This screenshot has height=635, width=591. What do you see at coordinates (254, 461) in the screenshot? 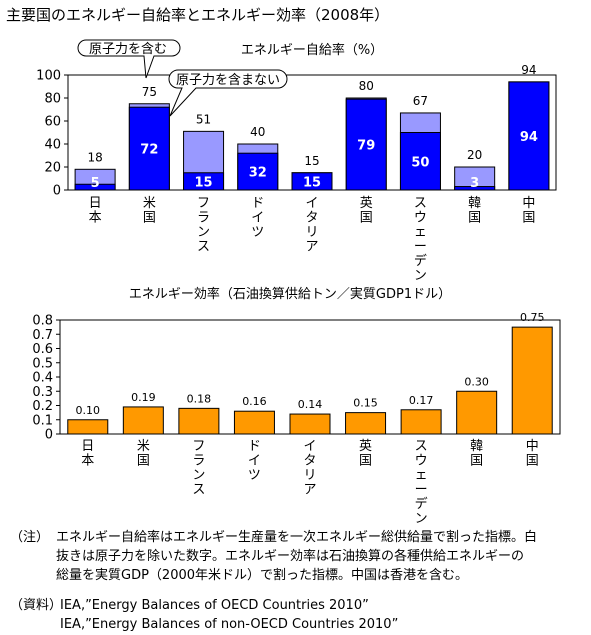
I see `chart2-category-label: ドイツ` at bounding box center [254, 461].